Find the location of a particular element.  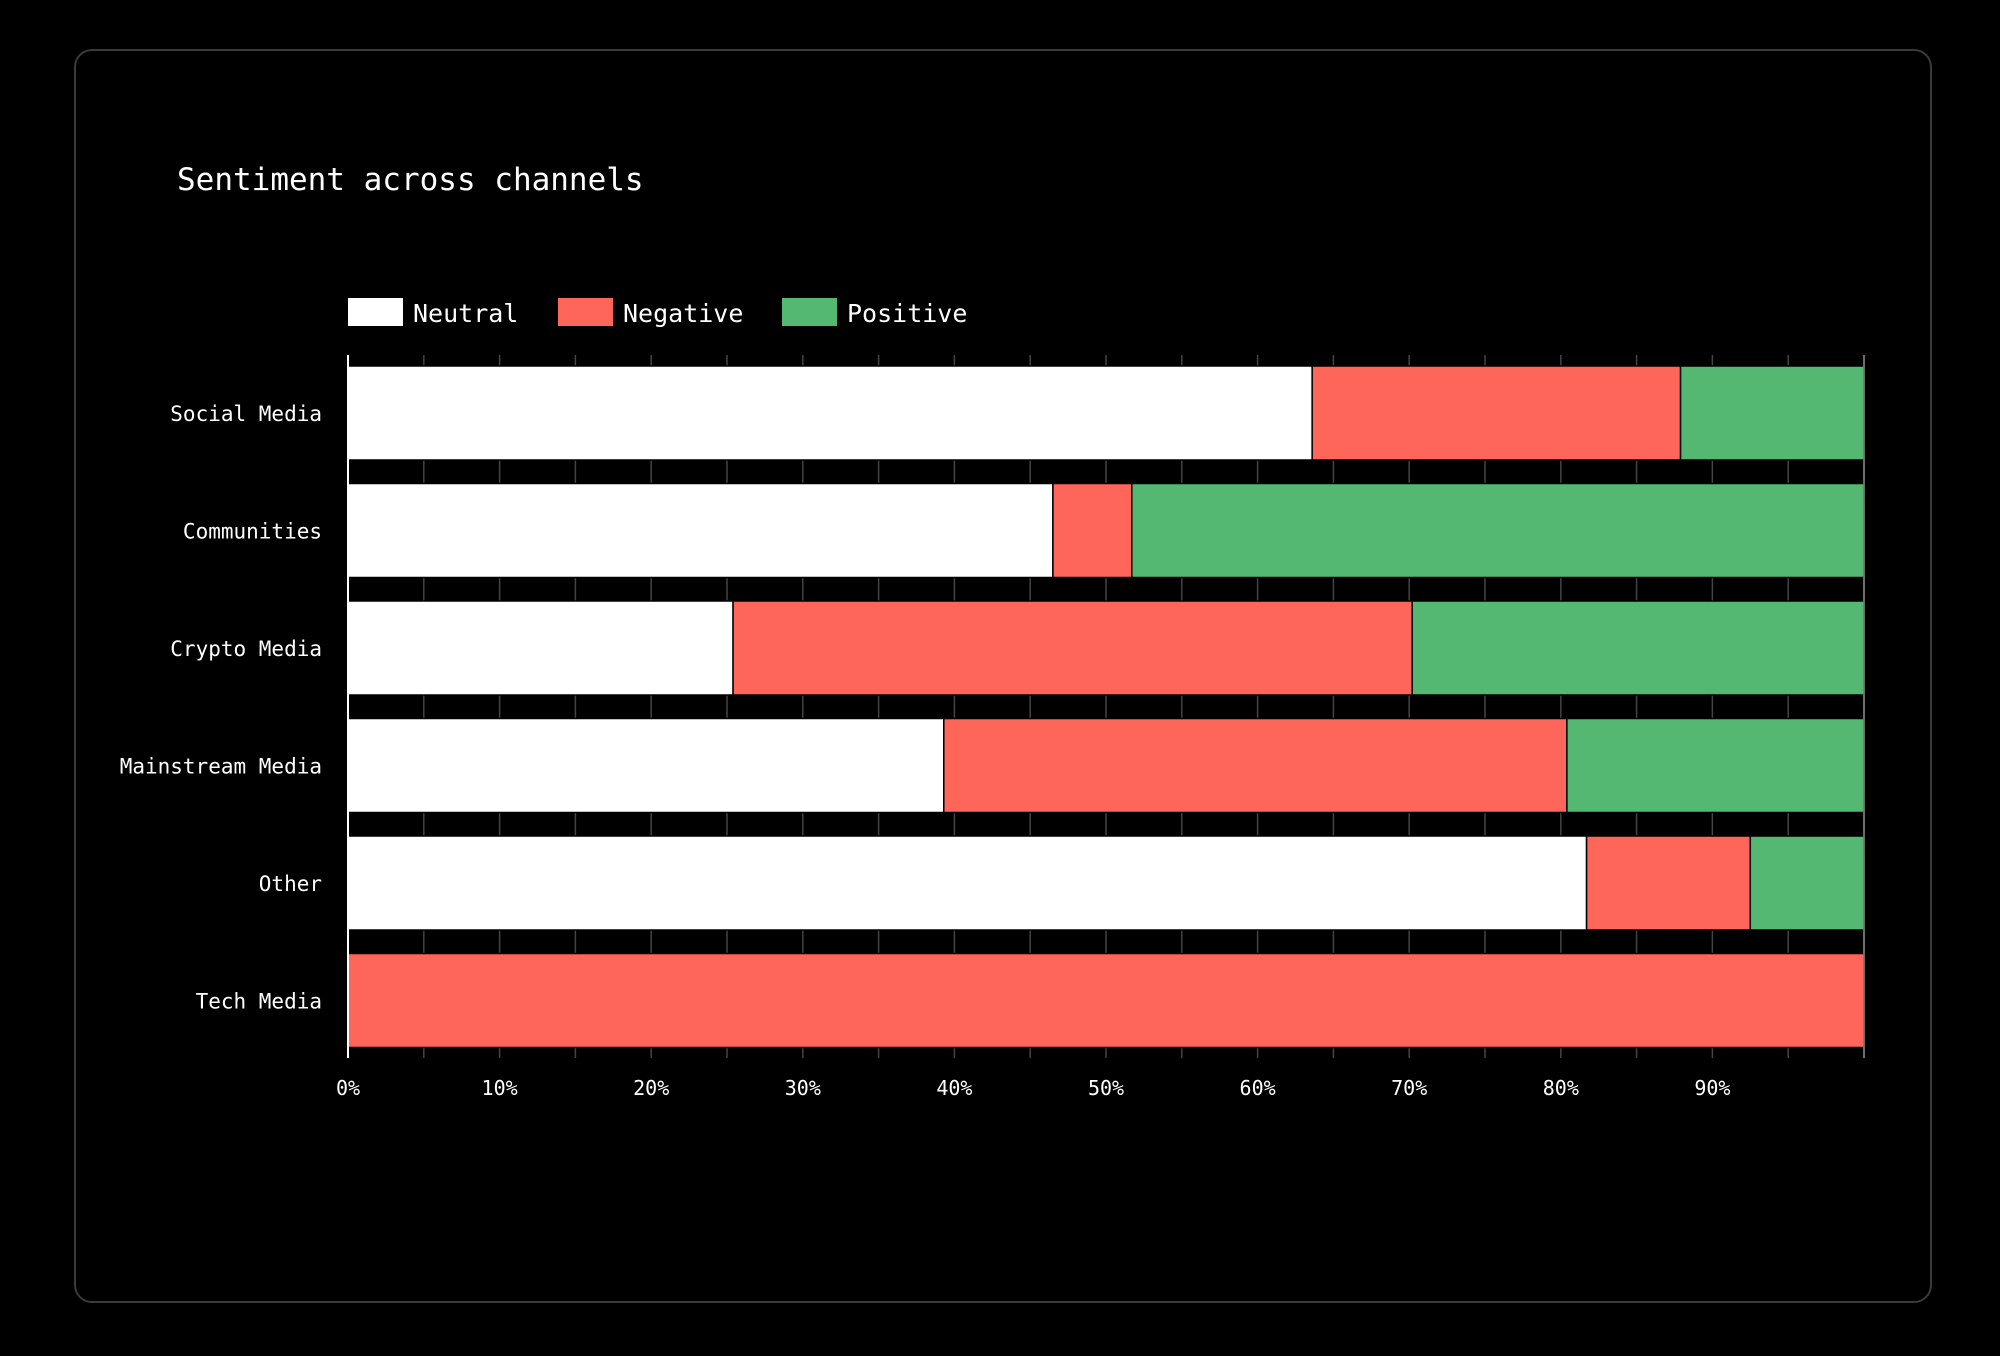

legend-swatch-negative is located at coordinates (585, 312).